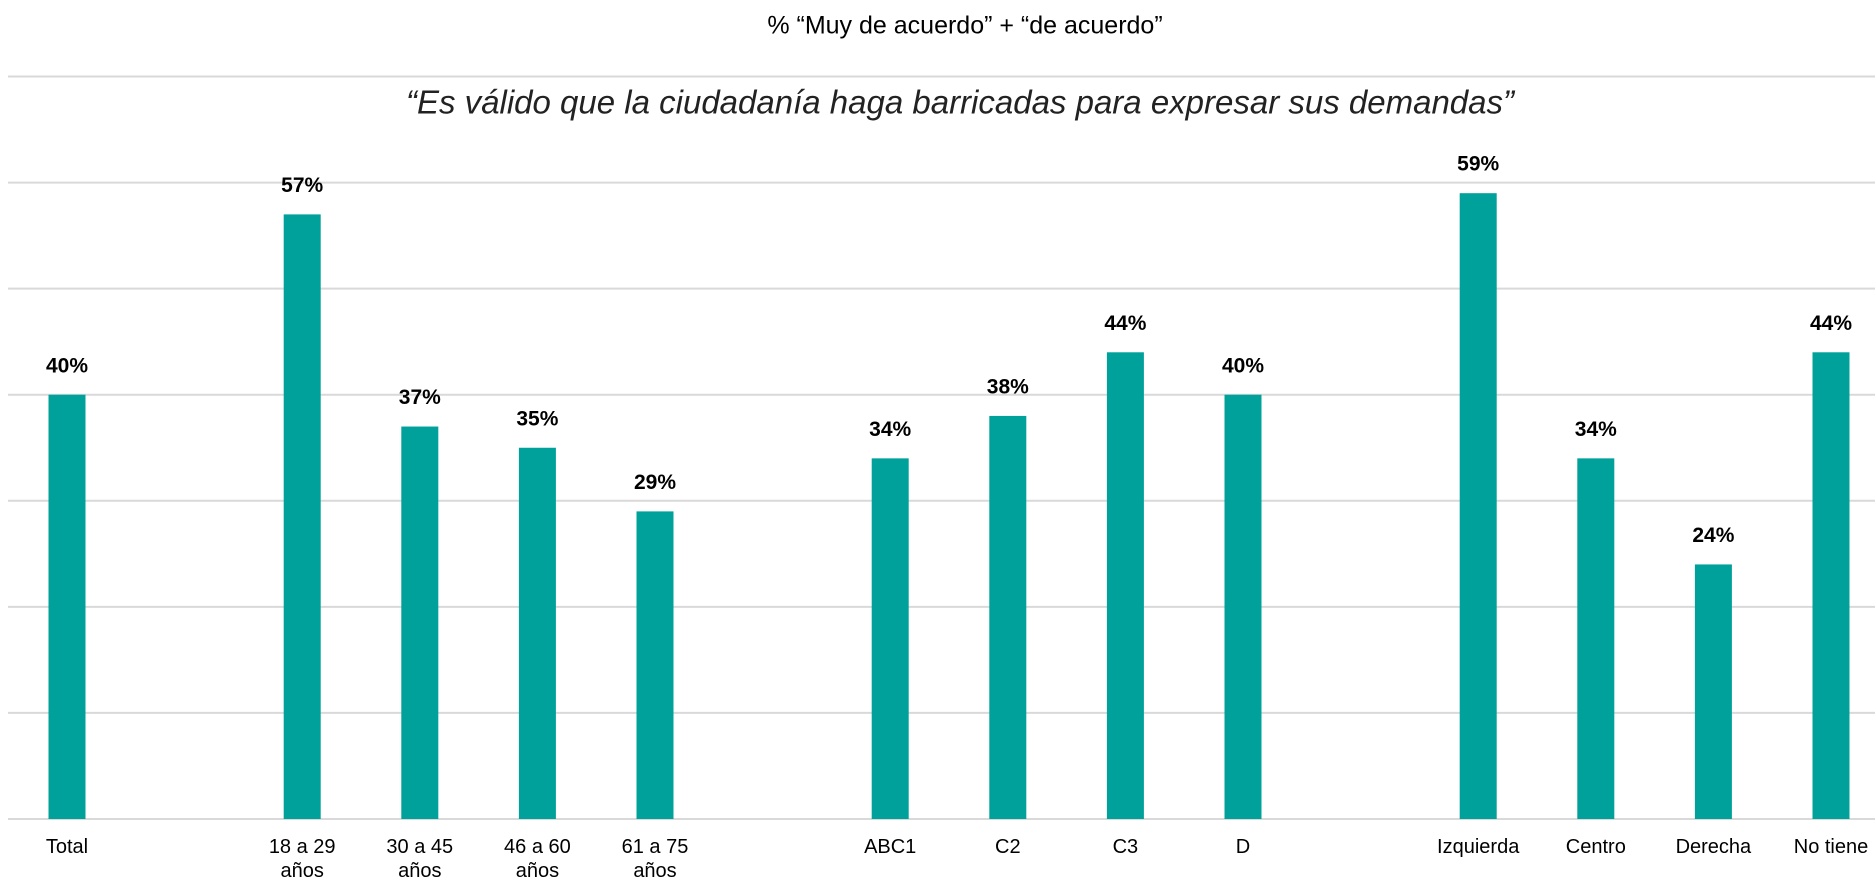 The height and width of the screenshot is (886, 1875). Describe the element at coordinates (1595, 847) in the screenshot. I see `x-tick-label: Centro` at that location.